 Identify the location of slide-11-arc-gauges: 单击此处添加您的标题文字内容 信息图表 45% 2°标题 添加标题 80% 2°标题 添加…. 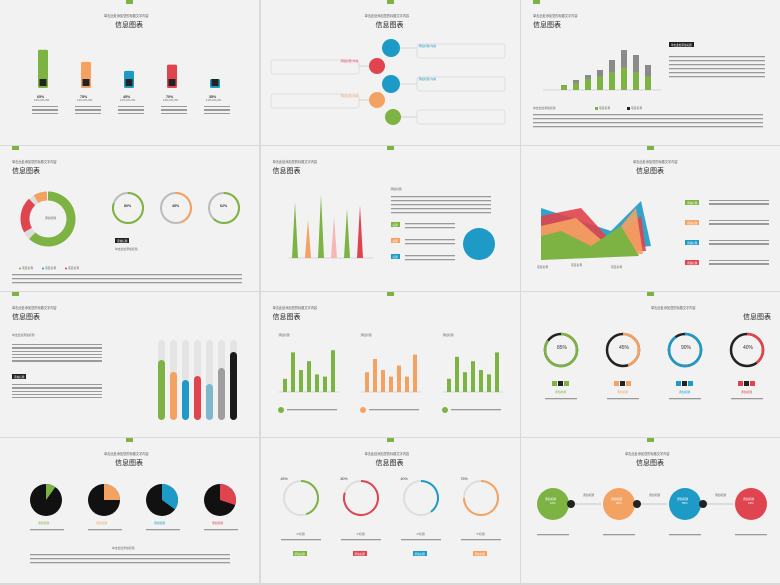
(390, 510).